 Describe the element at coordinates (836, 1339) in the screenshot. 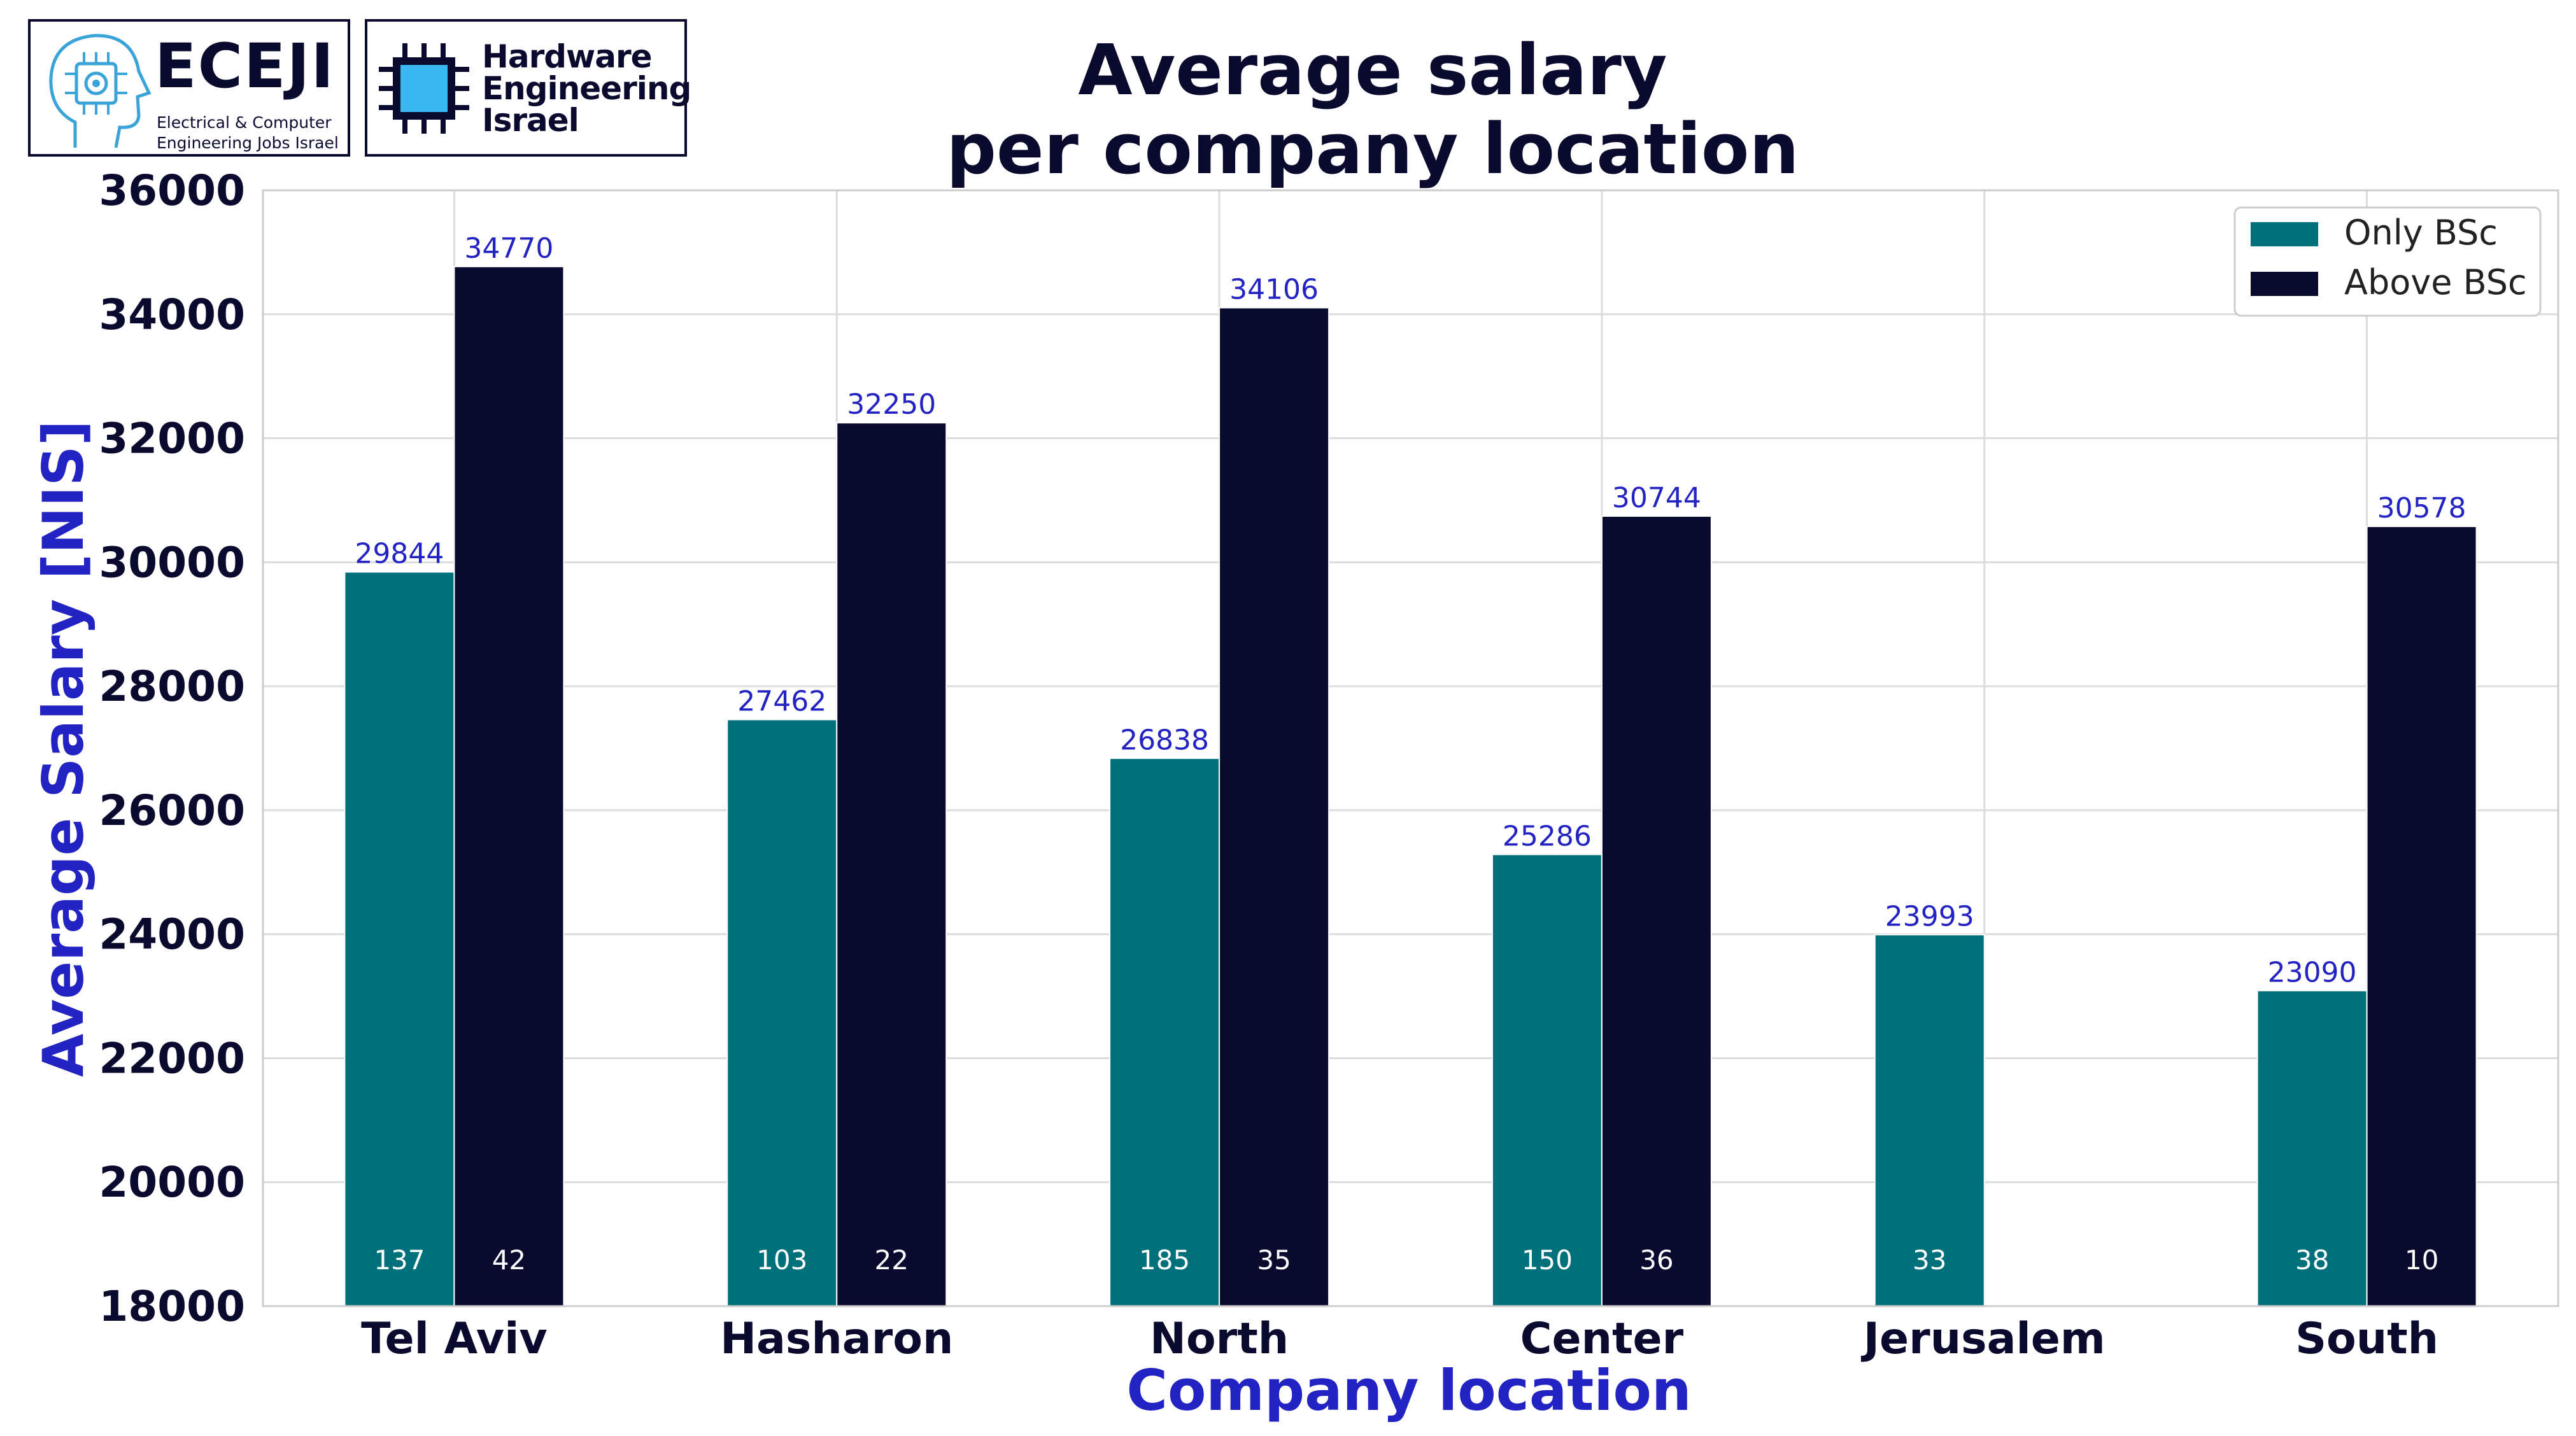

I see `x-tick-label-hasharon: Hasharon` at that location.